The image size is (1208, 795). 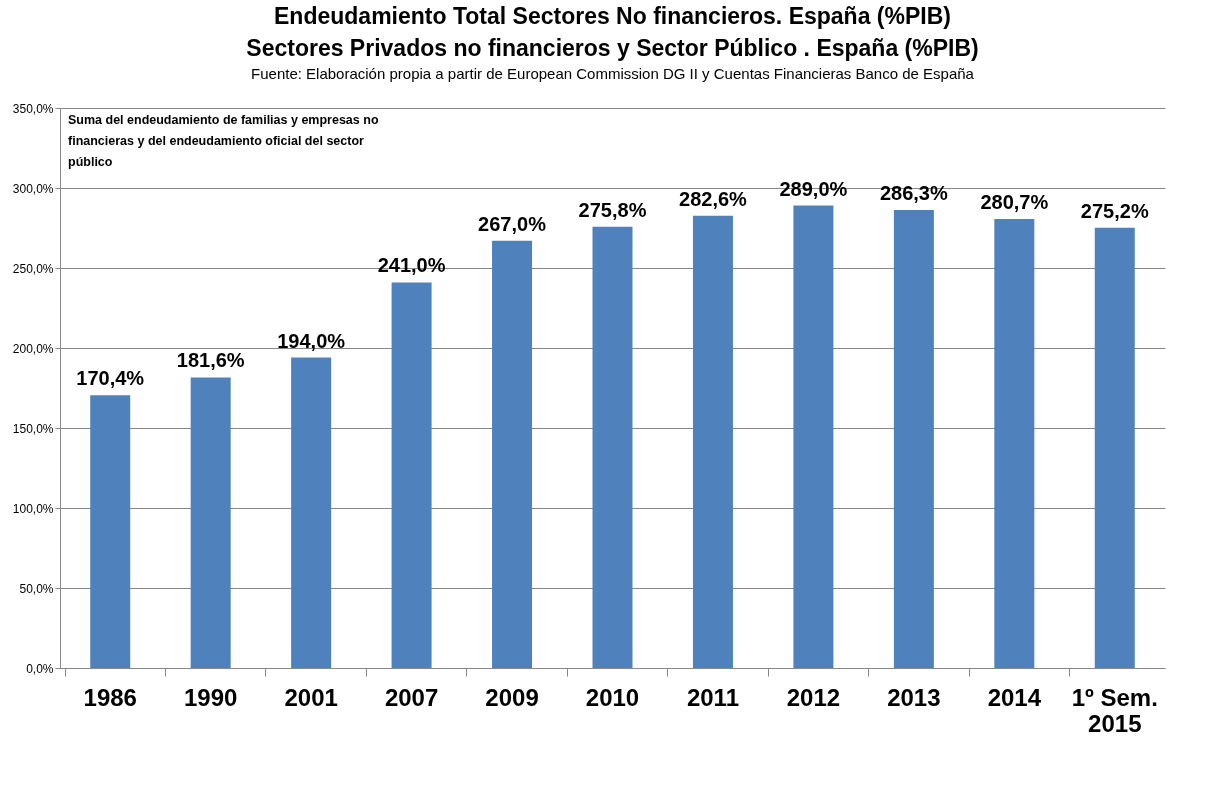 What do you see at coordinates (40, 668) in the screenshot?
I see `y-tick-label: 0,0%` at bounding box center [40, 668].